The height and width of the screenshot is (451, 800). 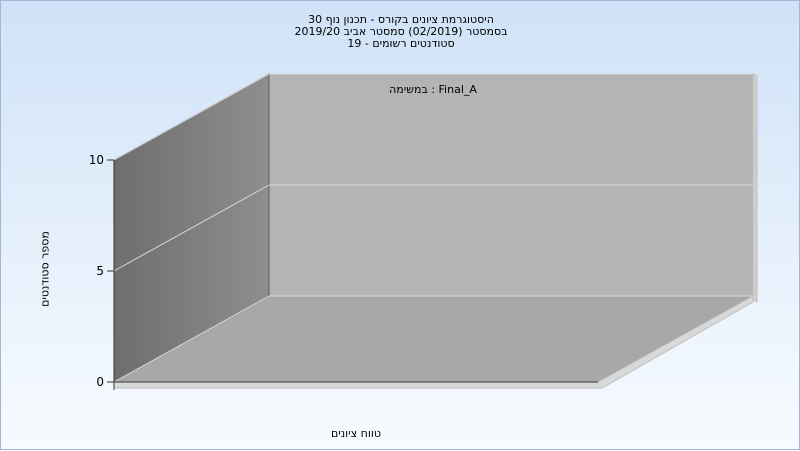 What do you see at coordinates (401, 19) in the screenshot?
I see `chart-title: היסטוגרמת ציונים בקורס - תכנון נוף 30` at bounding box center [401, 19].